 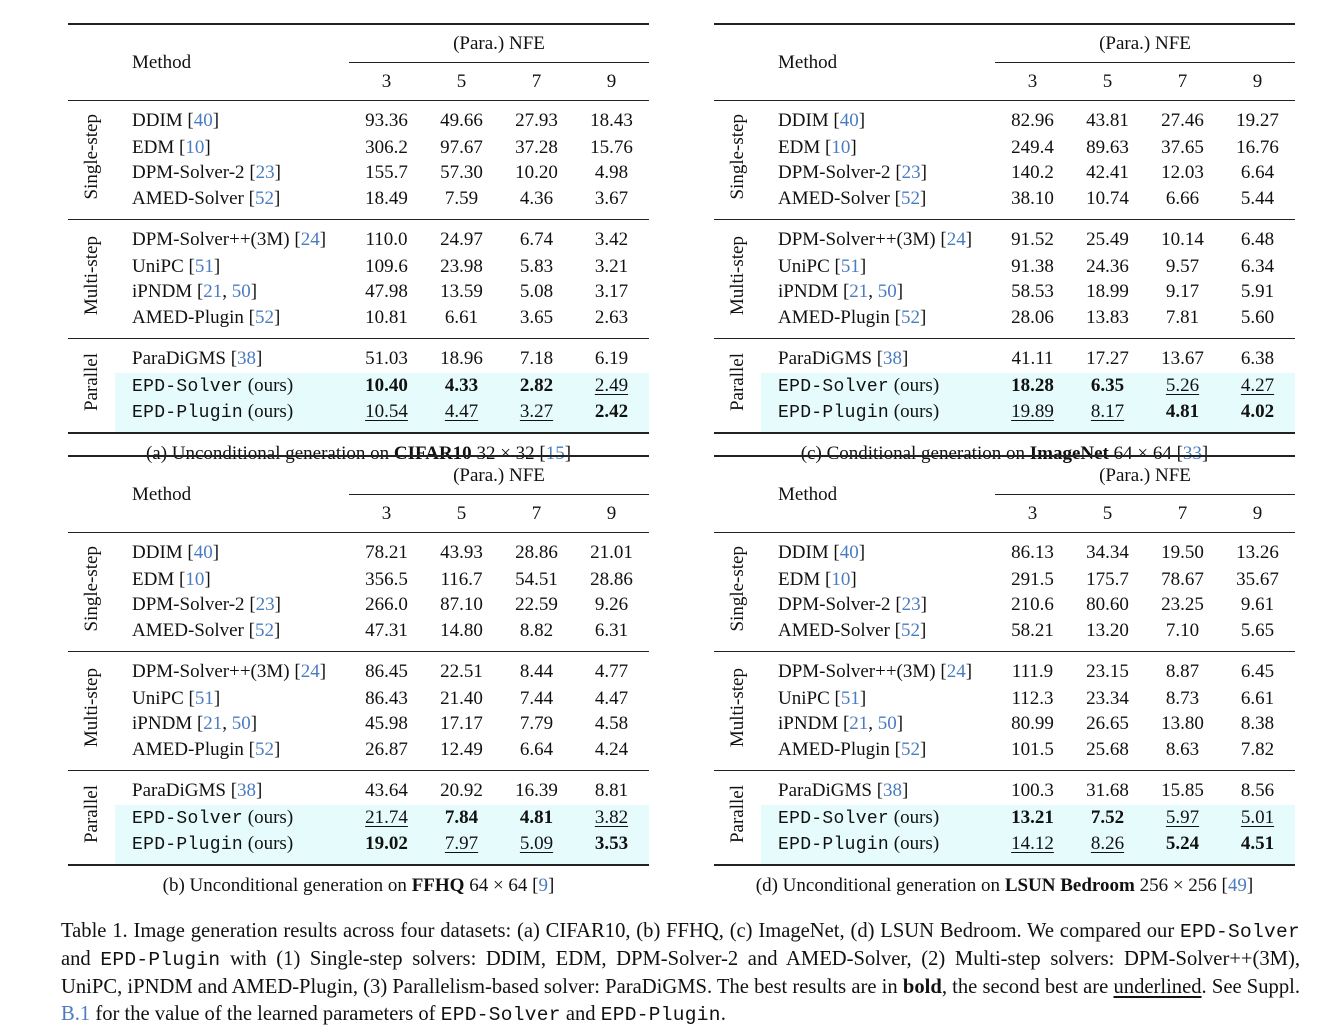 What do you see at coordinates (536, 753) in the screenshot?
I see `value-cell: 6.64` at bounding box center [536, 753].